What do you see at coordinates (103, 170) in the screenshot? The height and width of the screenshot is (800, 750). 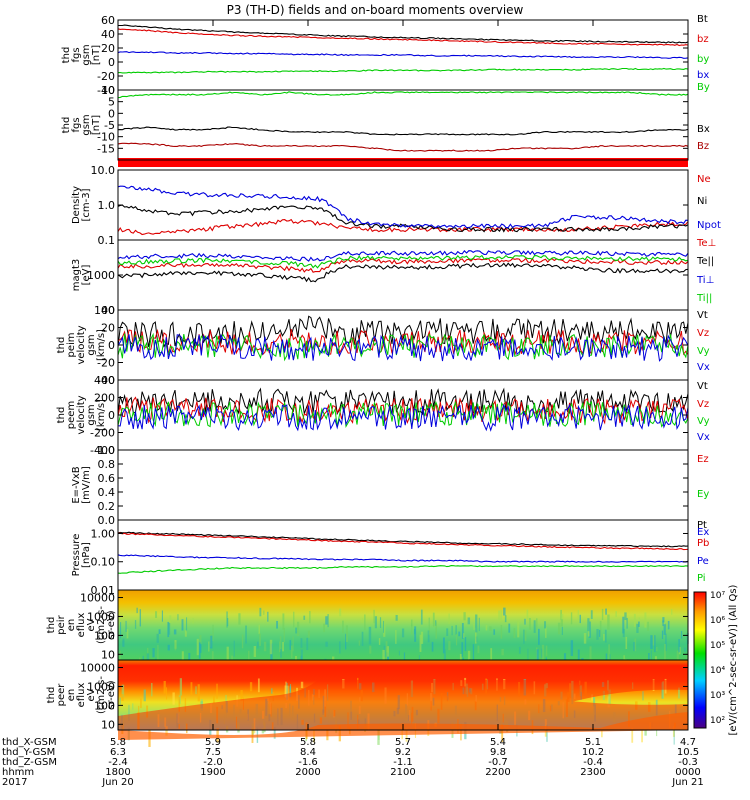 I see `y-tick-label: 10.0` at bounding box center [103, 170].